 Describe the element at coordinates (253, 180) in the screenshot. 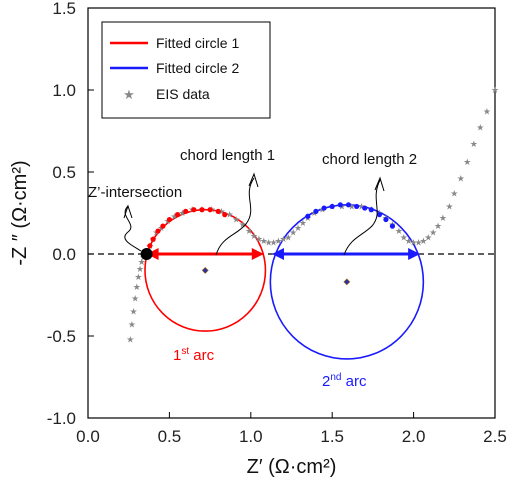

I see `chord-length-1-arrowhead` at that location.